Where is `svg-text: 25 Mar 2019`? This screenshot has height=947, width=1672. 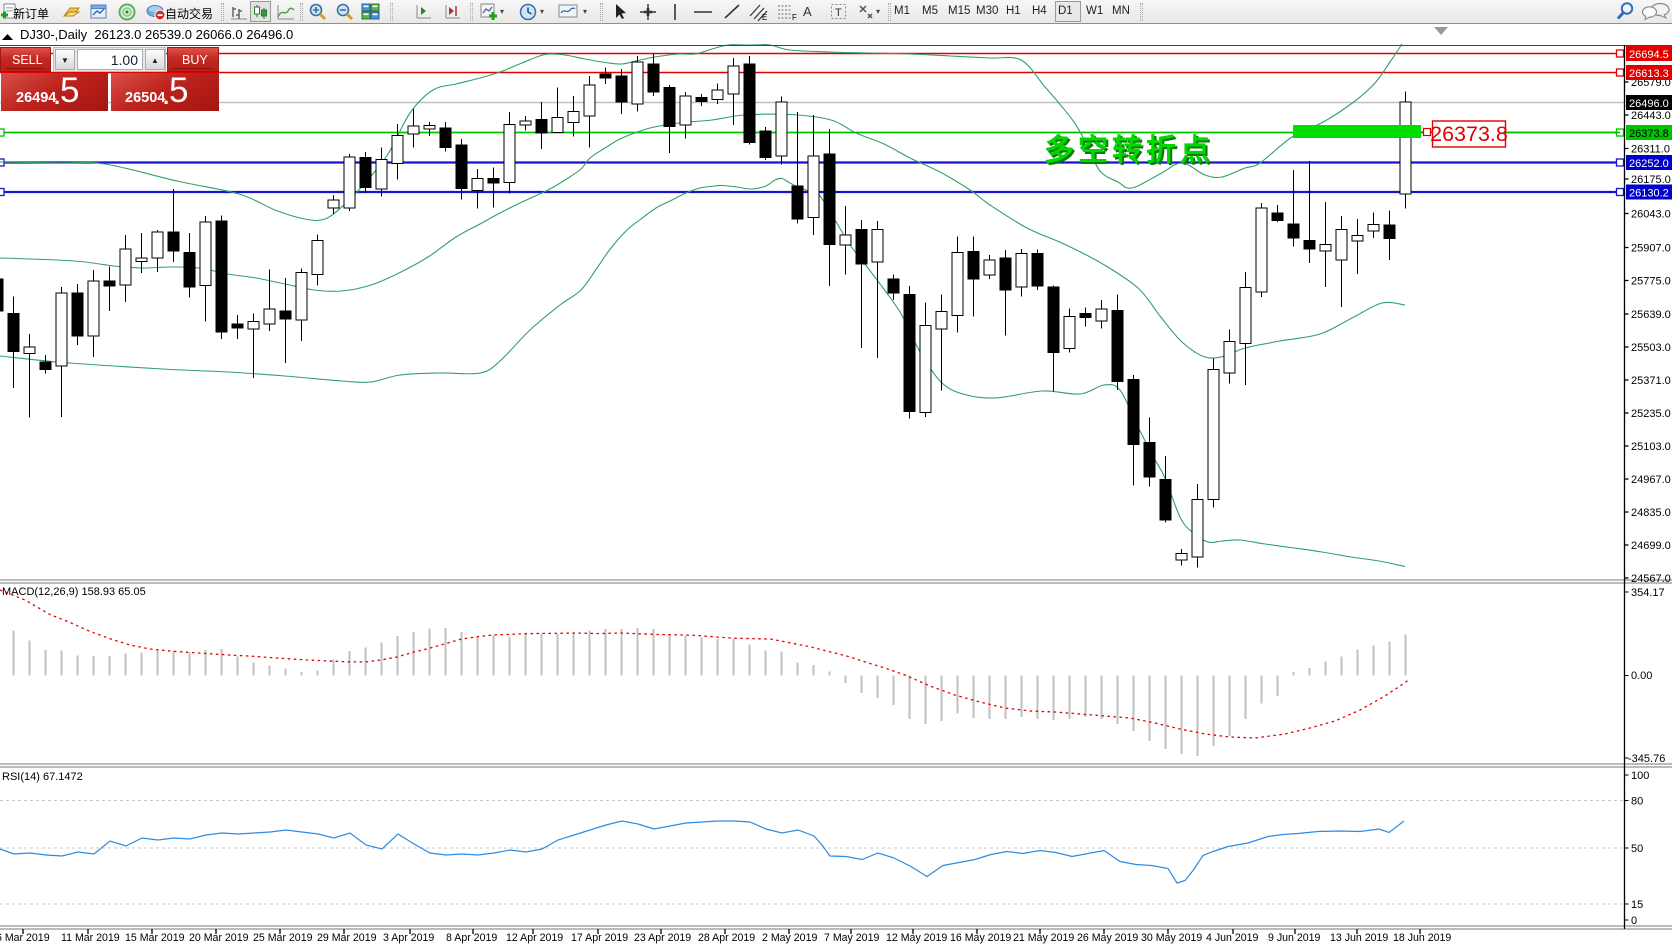
svg-text: 25 Mar 2019 is located at coordinates (283, 938).